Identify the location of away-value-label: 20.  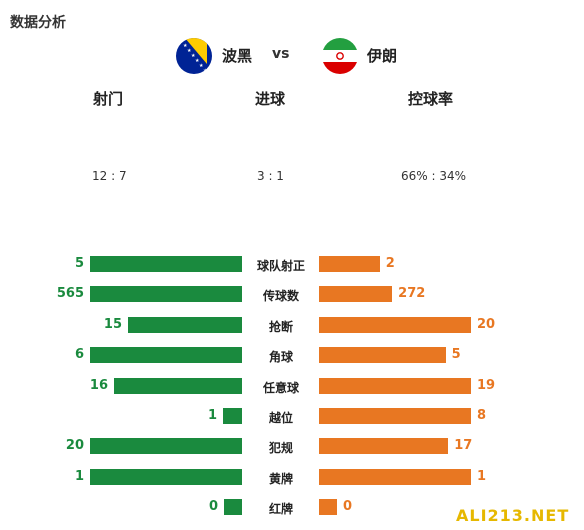
(486, 324).